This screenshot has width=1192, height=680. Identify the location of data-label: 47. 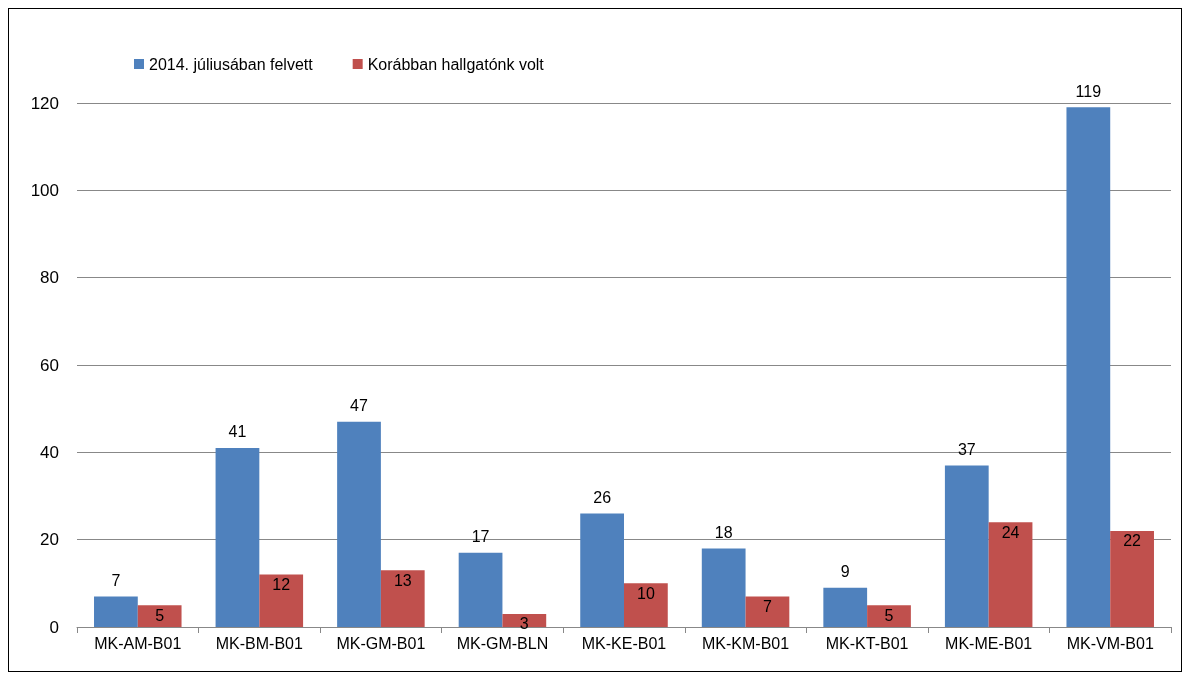
(359, 406).